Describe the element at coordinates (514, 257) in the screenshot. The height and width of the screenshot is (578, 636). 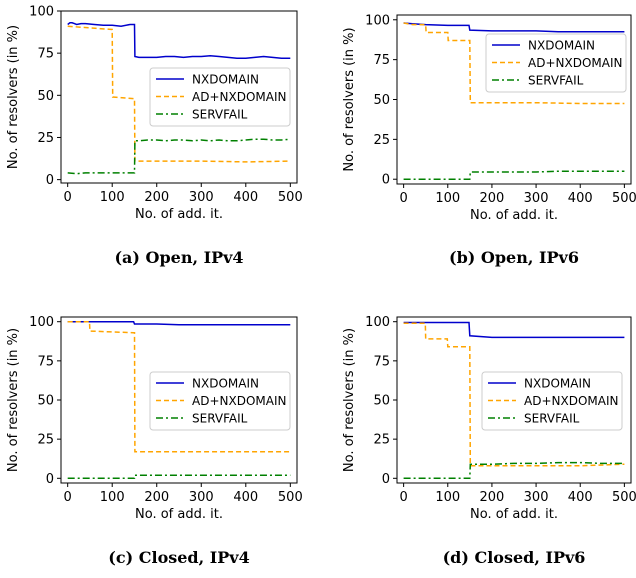
I see `subfigure-caption: (b) Open, IPv6` at that location.